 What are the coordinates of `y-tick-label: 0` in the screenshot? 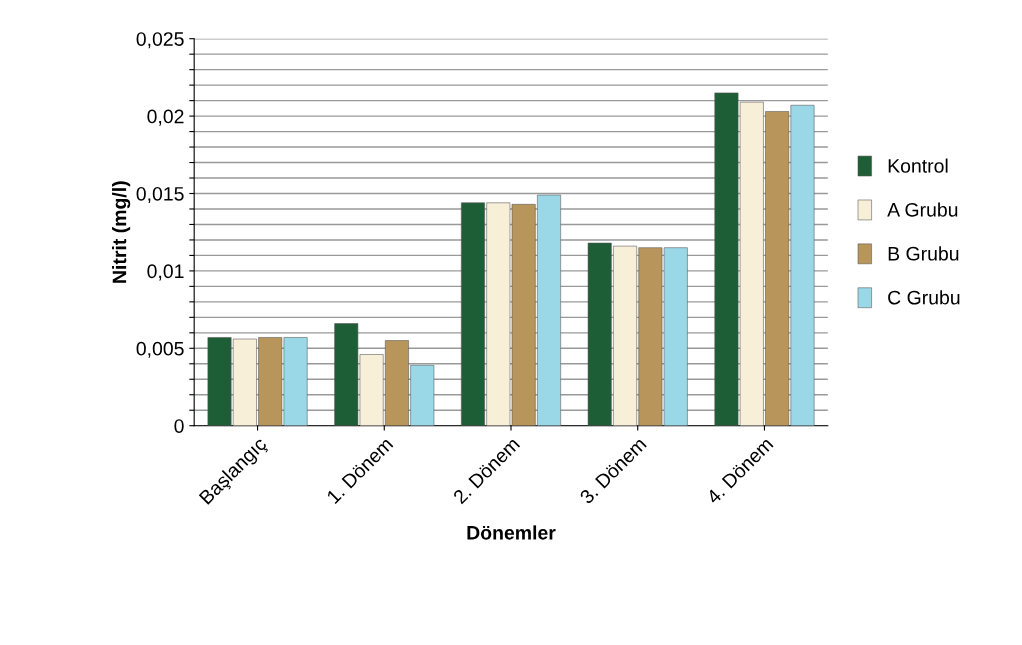 It's located at (179, 426).